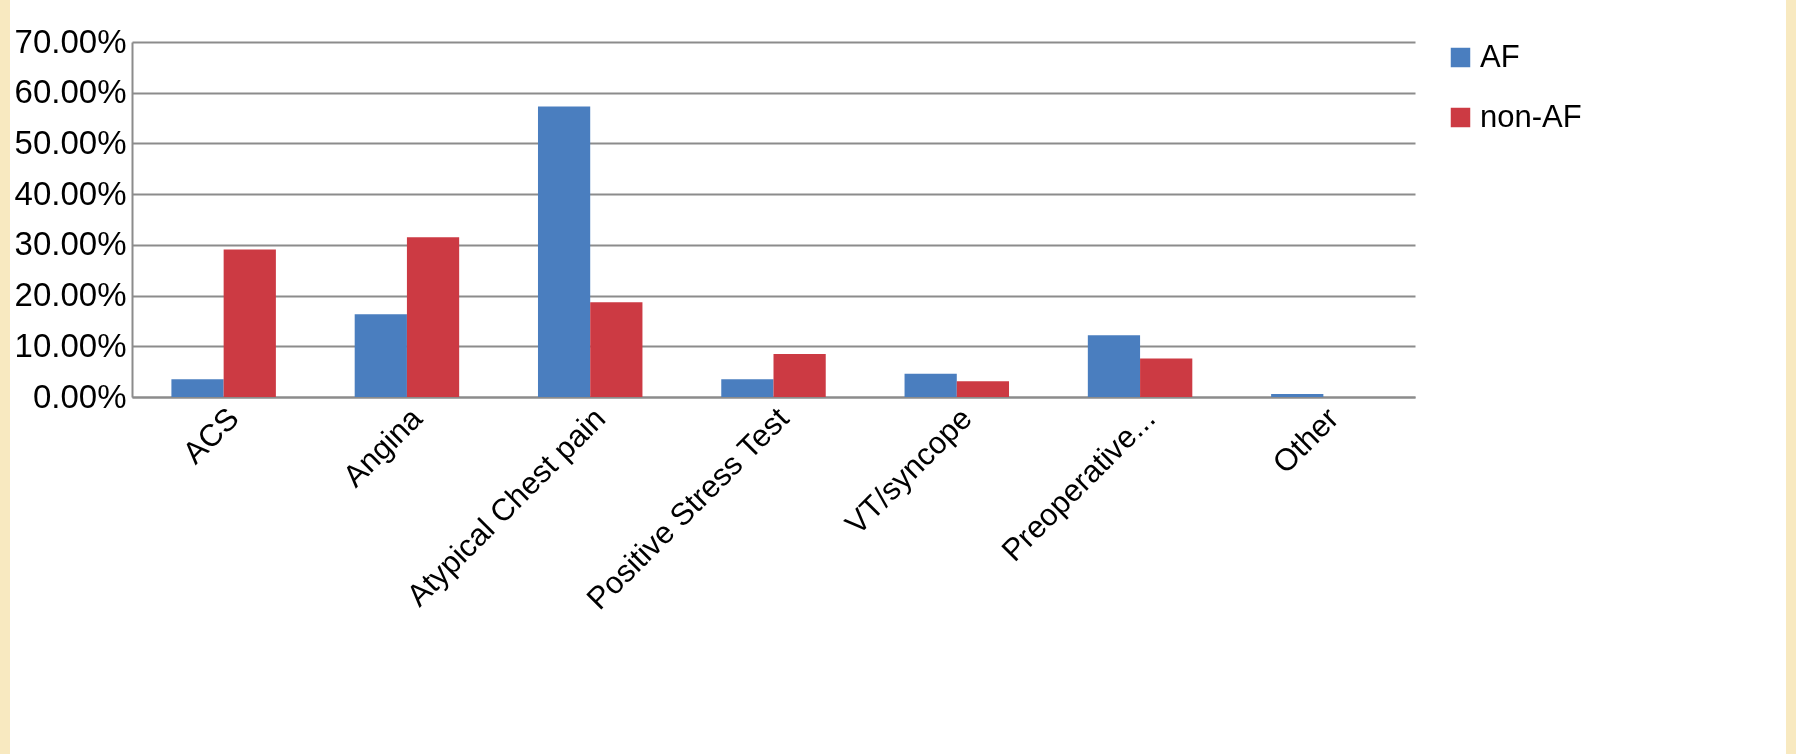  Describe the element at coordinates (70, 41) in the screenshot. I see `y-tick-label: 70.00%` at that location.